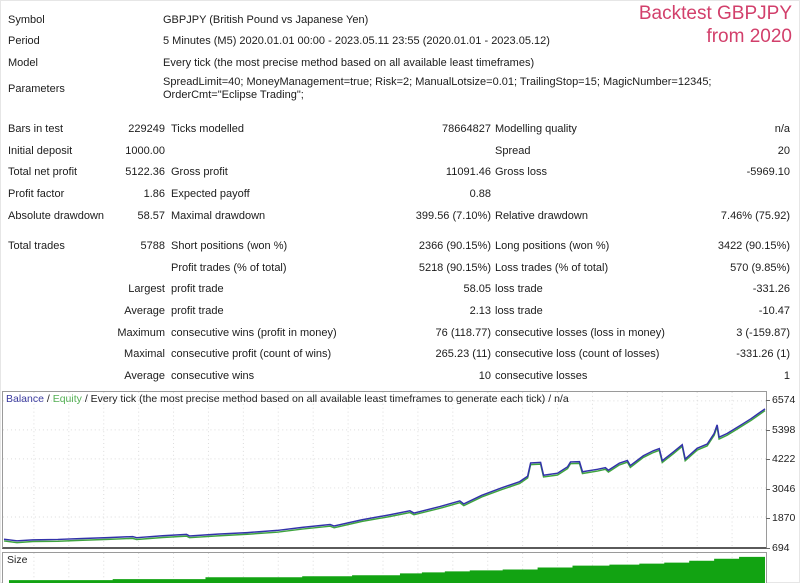 The image size is (800, 583). Describe the element at coordinates (40, 150) in the screenshot. I see `stat-label-1: Initial deposit` at that location.